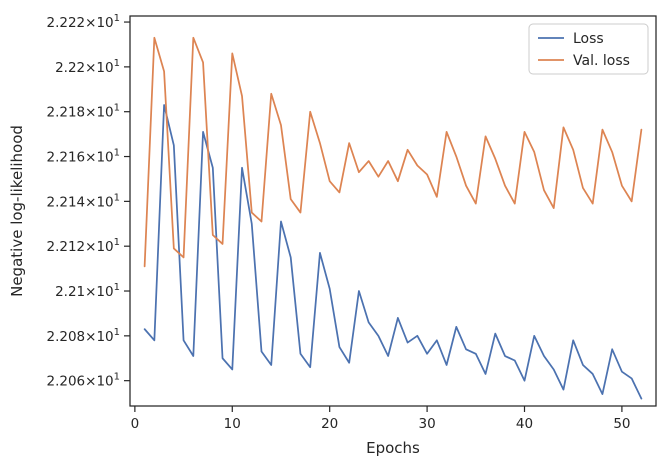  What do you see at coordinates (426, 424) in the screenshot?
I see `x-tick-label: 30` at bounding box center [426, 424].